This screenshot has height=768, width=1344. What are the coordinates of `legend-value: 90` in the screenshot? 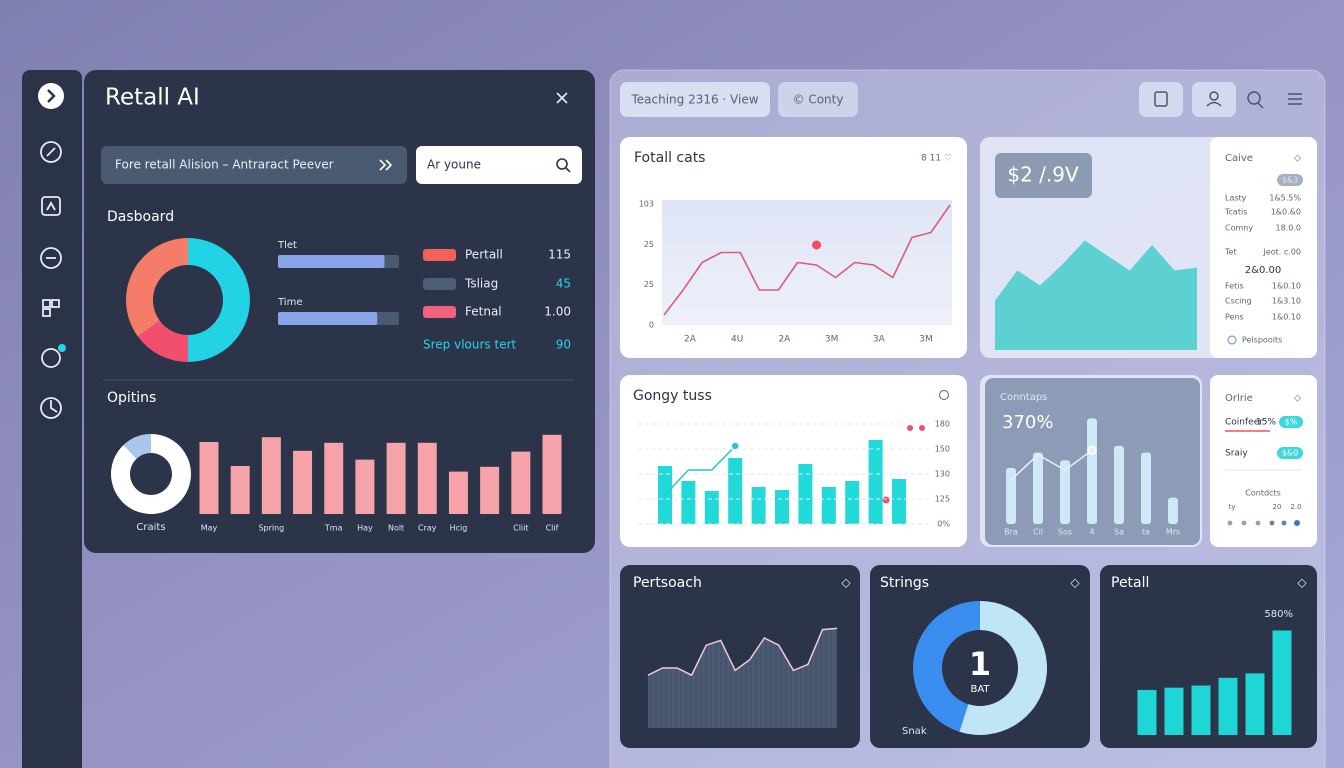 It's located at (563, 345).